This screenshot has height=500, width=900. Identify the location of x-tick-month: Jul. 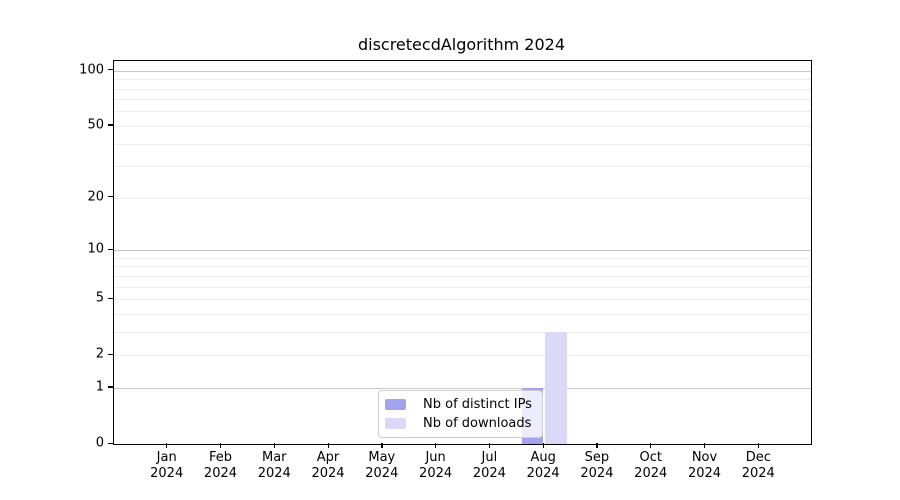
(489, 457).